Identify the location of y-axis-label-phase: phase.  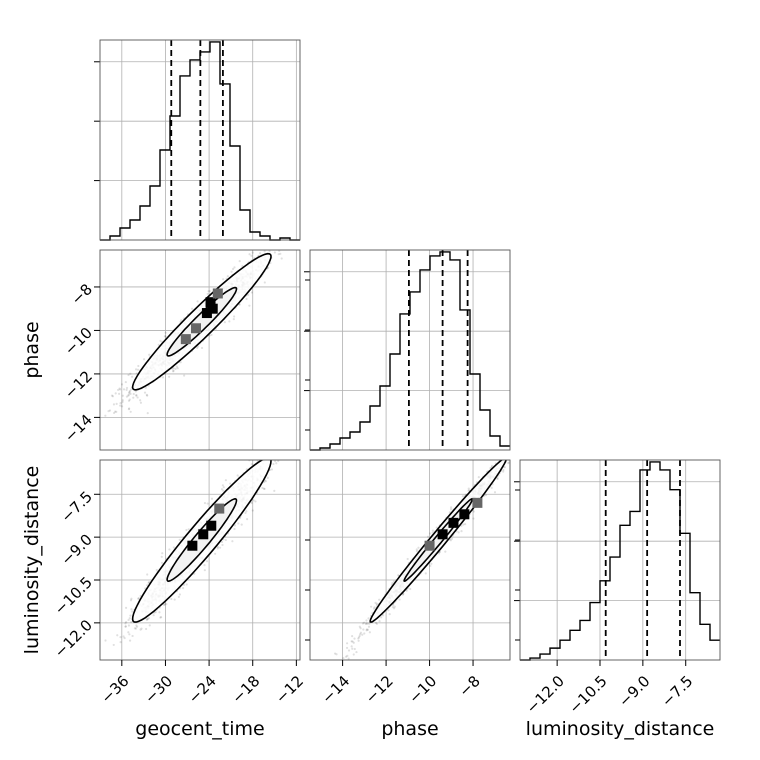
(32, 349).